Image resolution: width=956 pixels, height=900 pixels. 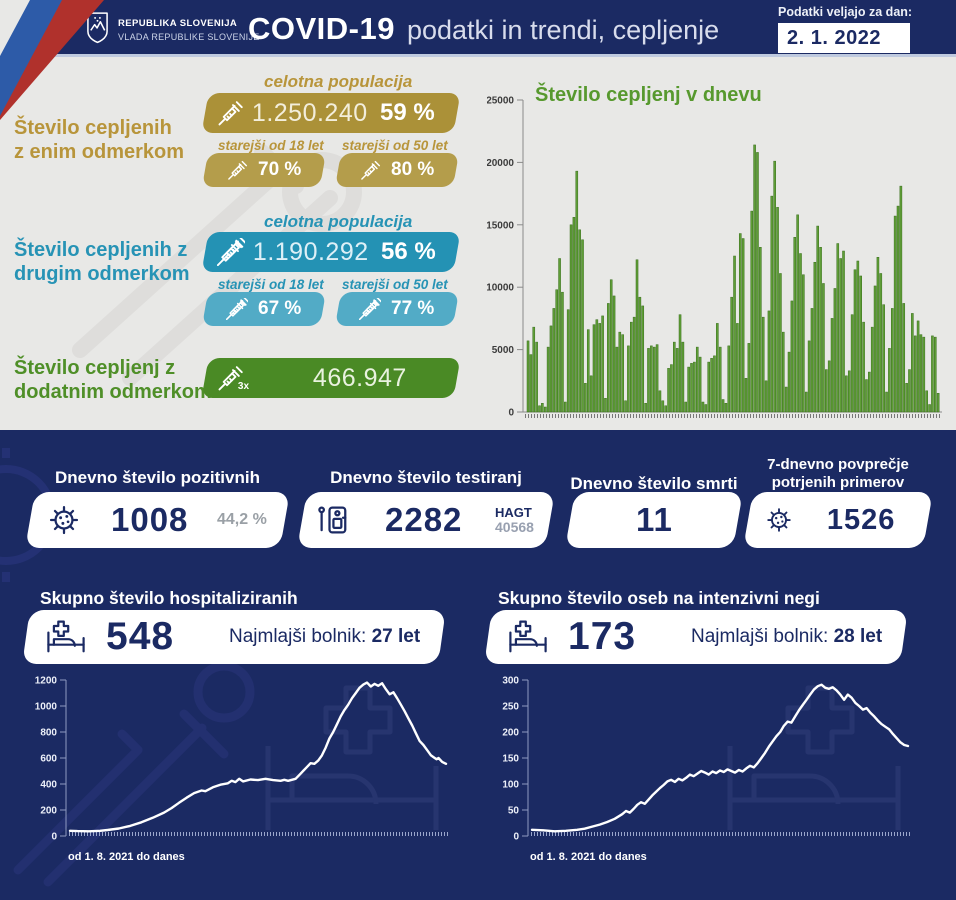 What do you see at coordinates (178, 23) in the screenshot?
I see `org-line1: REPUBLIKA SLOVENIJA` at bounding box center [178, 23].